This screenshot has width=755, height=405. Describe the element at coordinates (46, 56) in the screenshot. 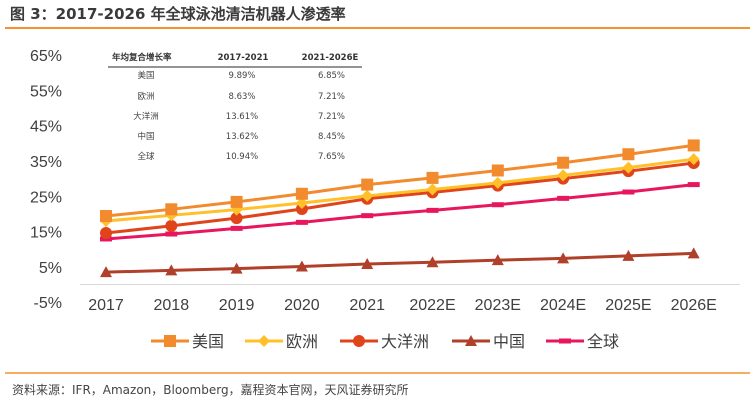

I see `y-tick-label: 65%` at that location.